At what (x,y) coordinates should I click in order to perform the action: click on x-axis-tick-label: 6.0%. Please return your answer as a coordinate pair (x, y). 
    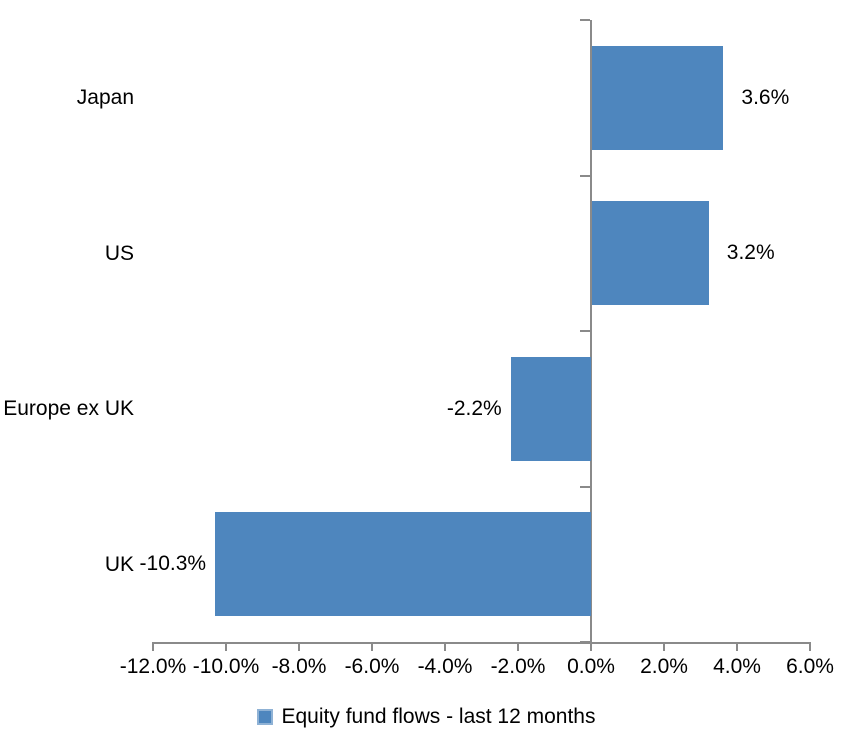
    Looking at the image, I should click on (810, 666).